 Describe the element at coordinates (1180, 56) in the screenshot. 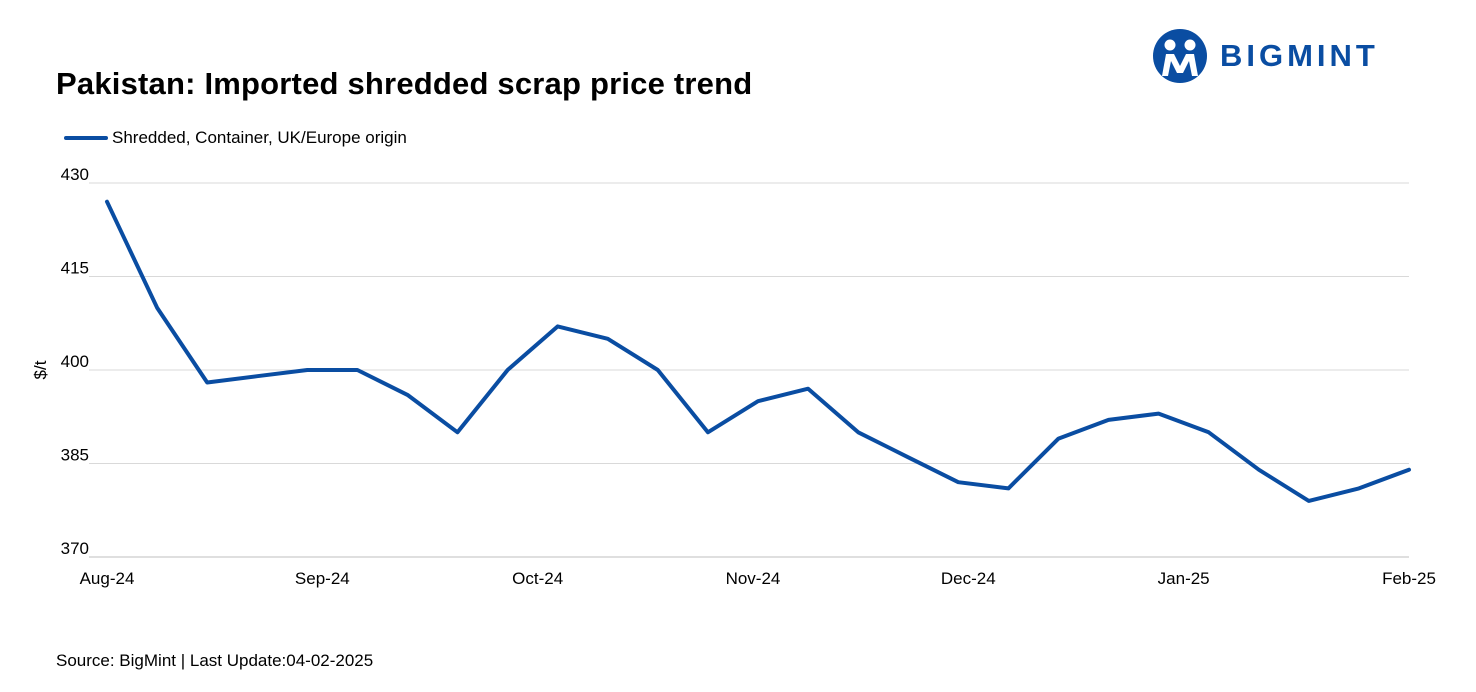

I see `bigmint-logo-icon` at that location.